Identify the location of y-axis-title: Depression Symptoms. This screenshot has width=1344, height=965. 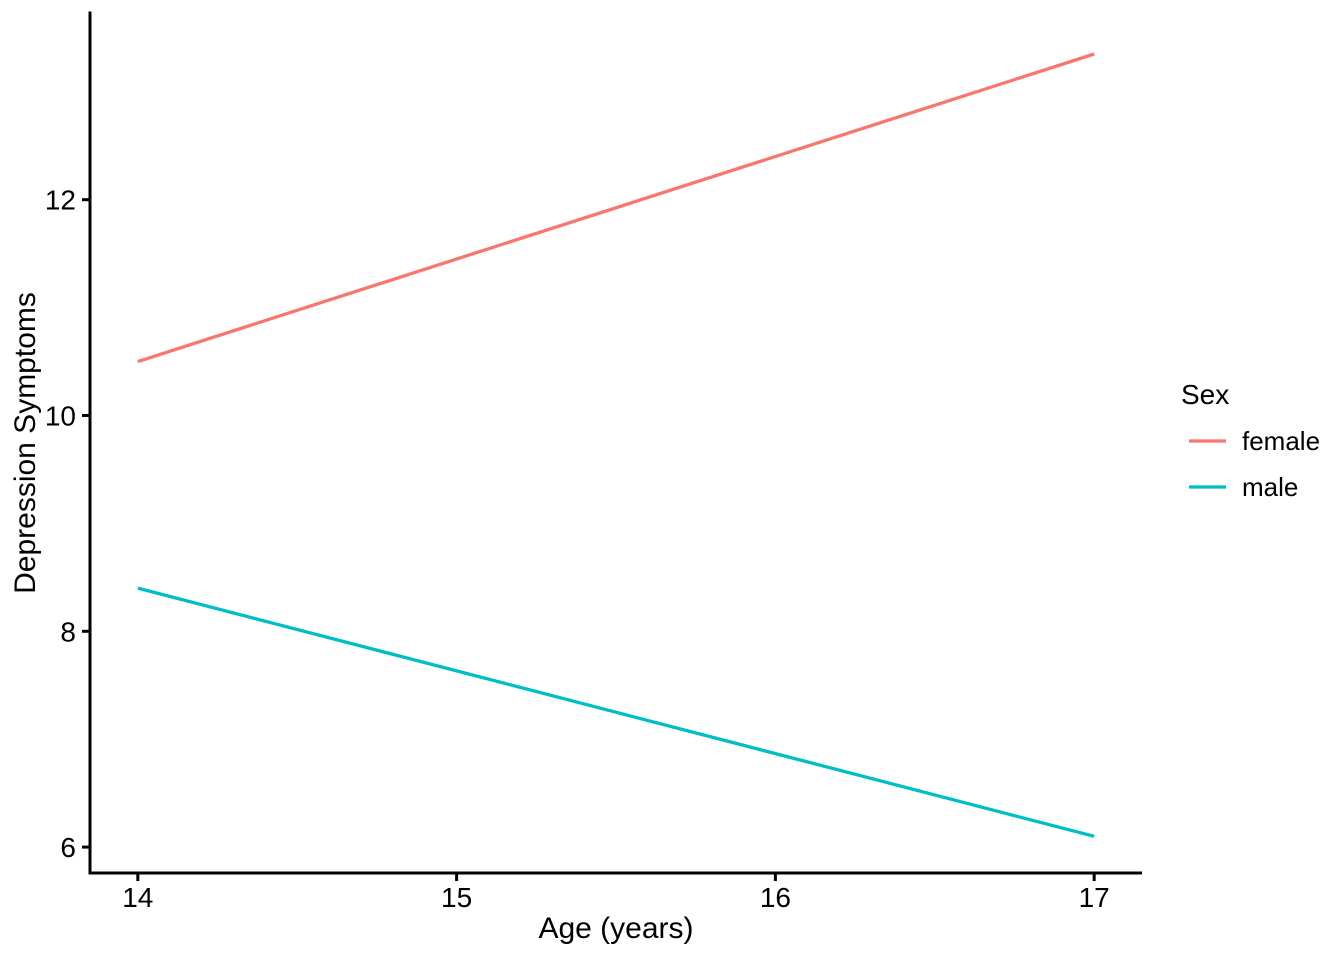
(25, 443).